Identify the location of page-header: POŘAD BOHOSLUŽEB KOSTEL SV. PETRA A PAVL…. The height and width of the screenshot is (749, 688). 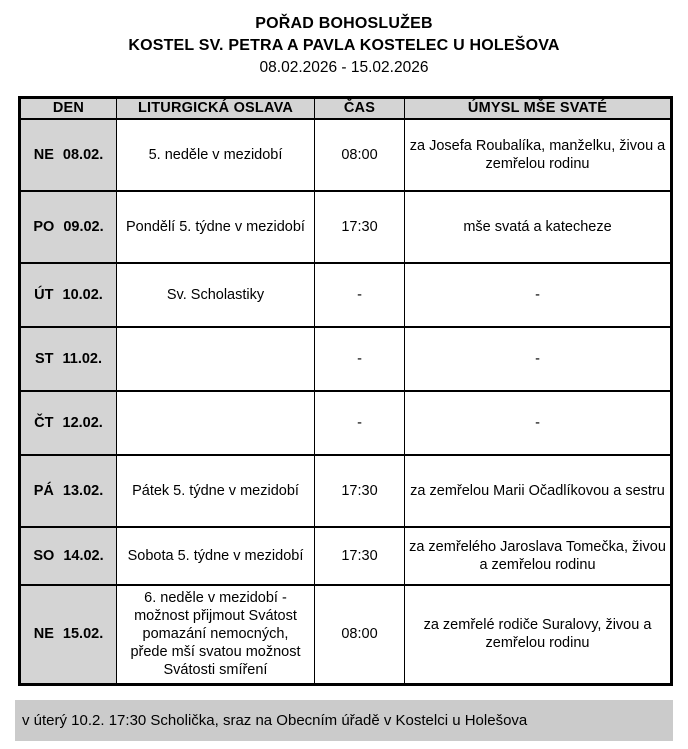
(344, 39).